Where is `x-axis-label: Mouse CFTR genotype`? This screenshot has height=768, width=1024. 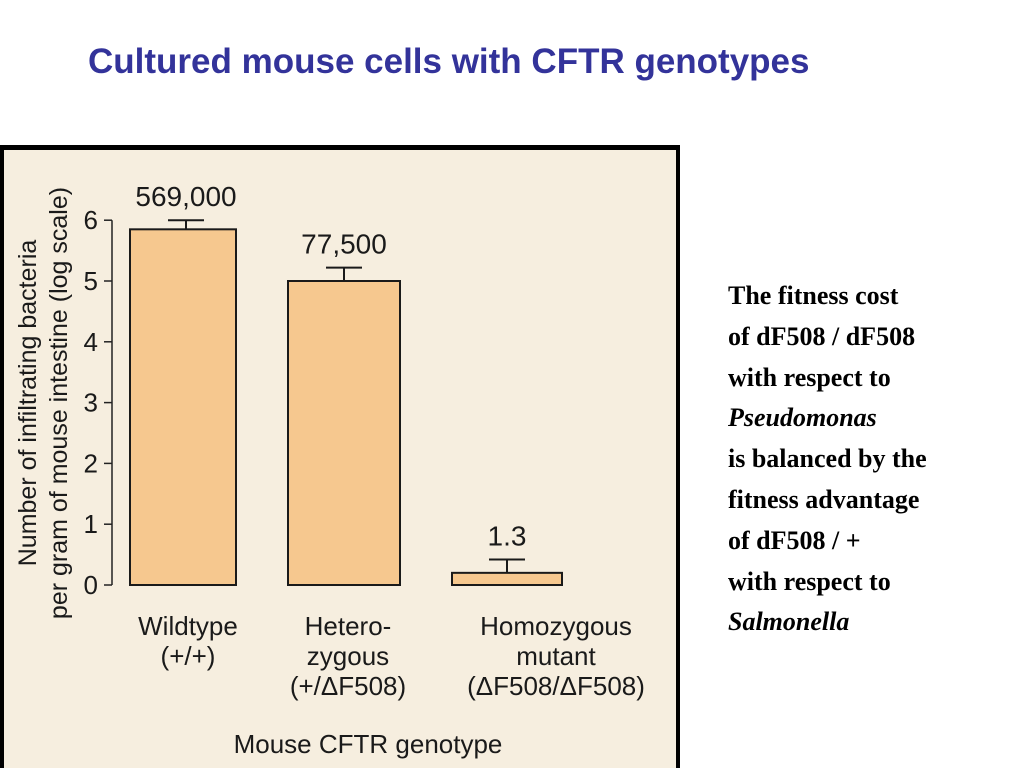 x-axis-label: Mouse CFTR genotype is located at coordinates (368, 744).